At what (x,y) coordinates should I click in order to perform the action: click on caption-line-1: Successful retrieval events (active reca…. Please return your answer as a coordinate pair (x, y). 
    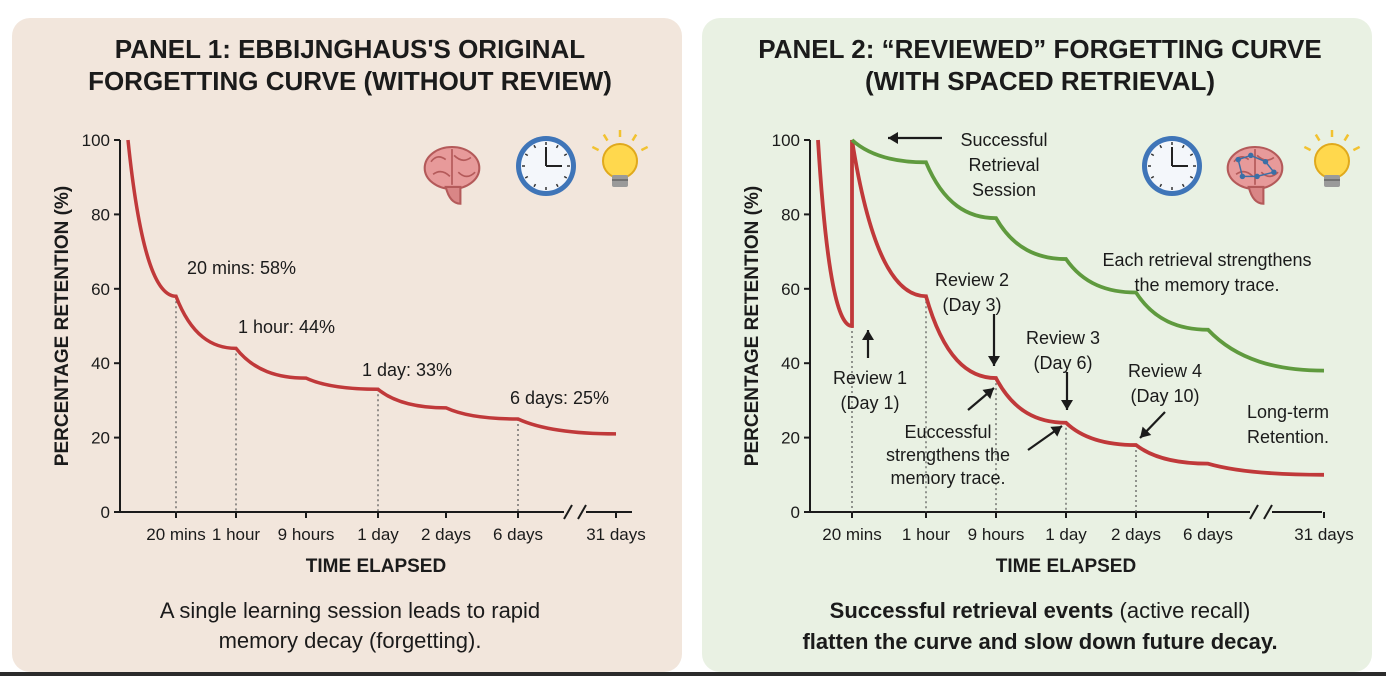
    Looking at the image, I should click on (1040, 610).